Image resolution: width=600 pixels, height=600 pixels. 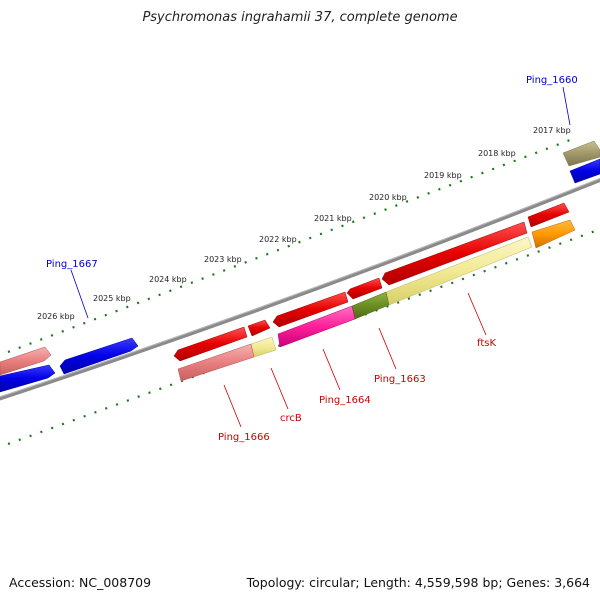 I want to click on scale-label: 2025 kbp, so click(x=112, y=298).